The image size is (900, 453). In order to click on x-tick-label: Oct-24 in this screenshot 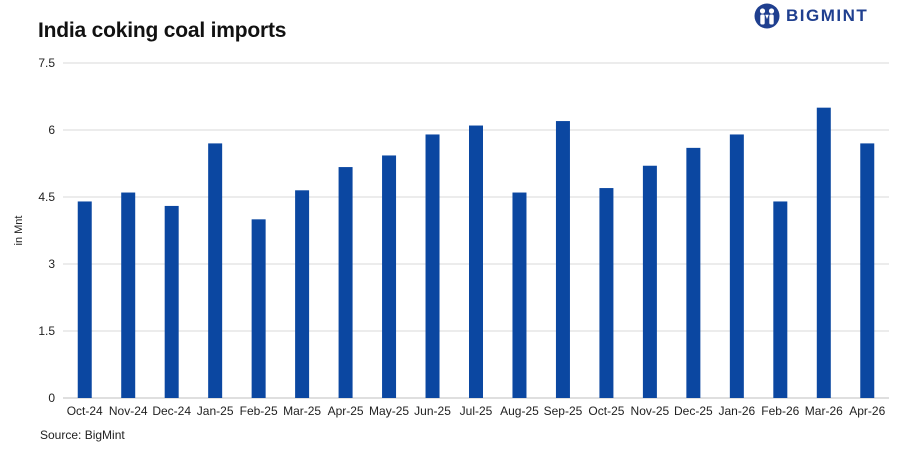, I will do `click(85, 411)`.